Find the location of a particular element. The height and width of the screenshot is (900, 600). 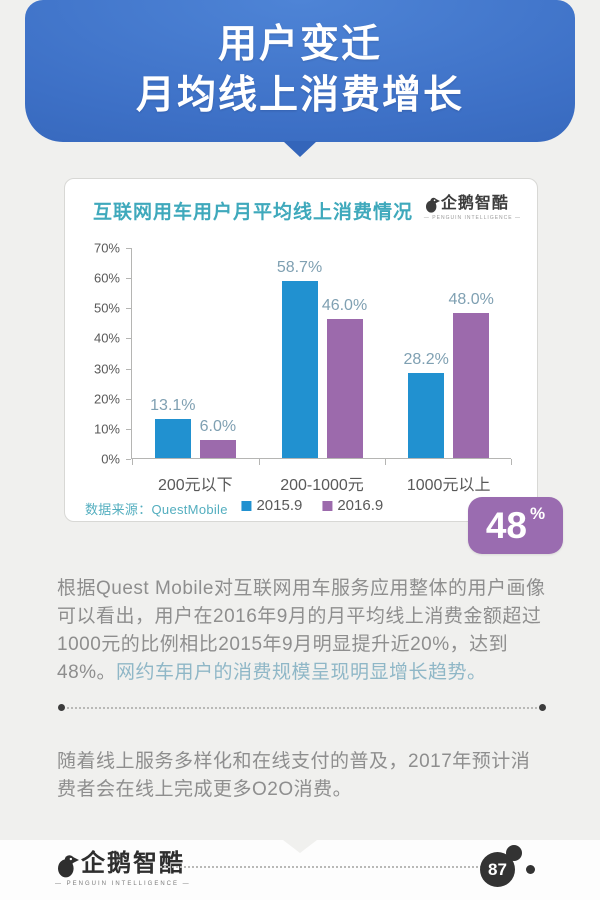

bar-2015.9-1000元以上 is located at coordinates (426, 415).